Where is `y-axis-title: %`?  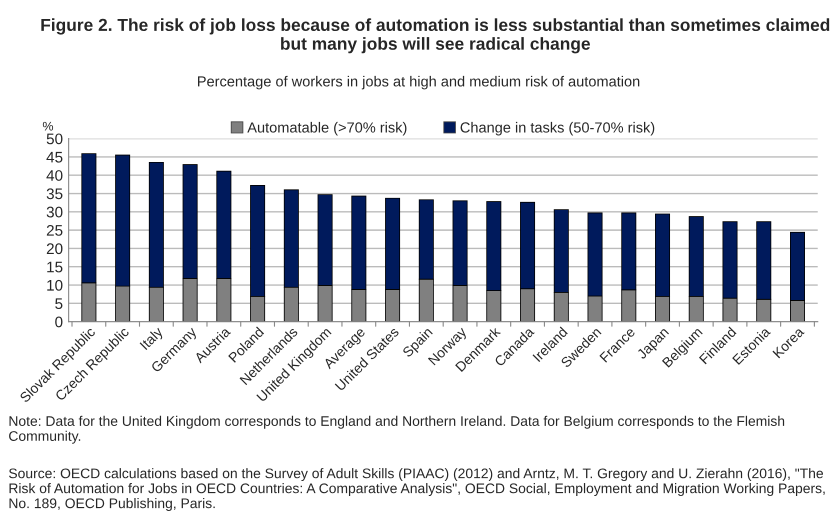 y-axis-title: % is located at coordinates (48, 126).